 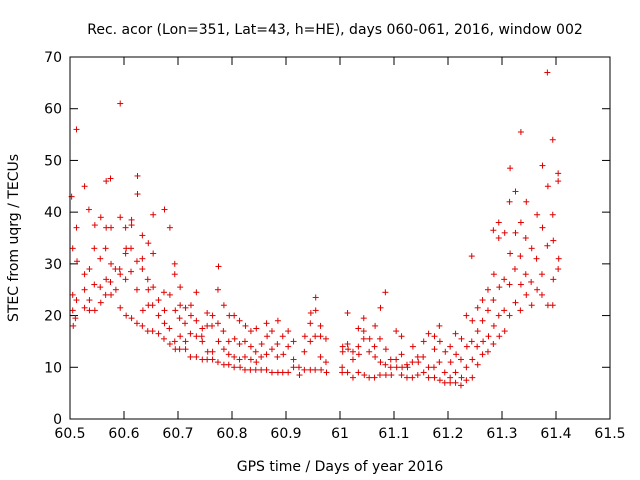 I want to click on y-tick-label: 70, so click(x=53, y=58).